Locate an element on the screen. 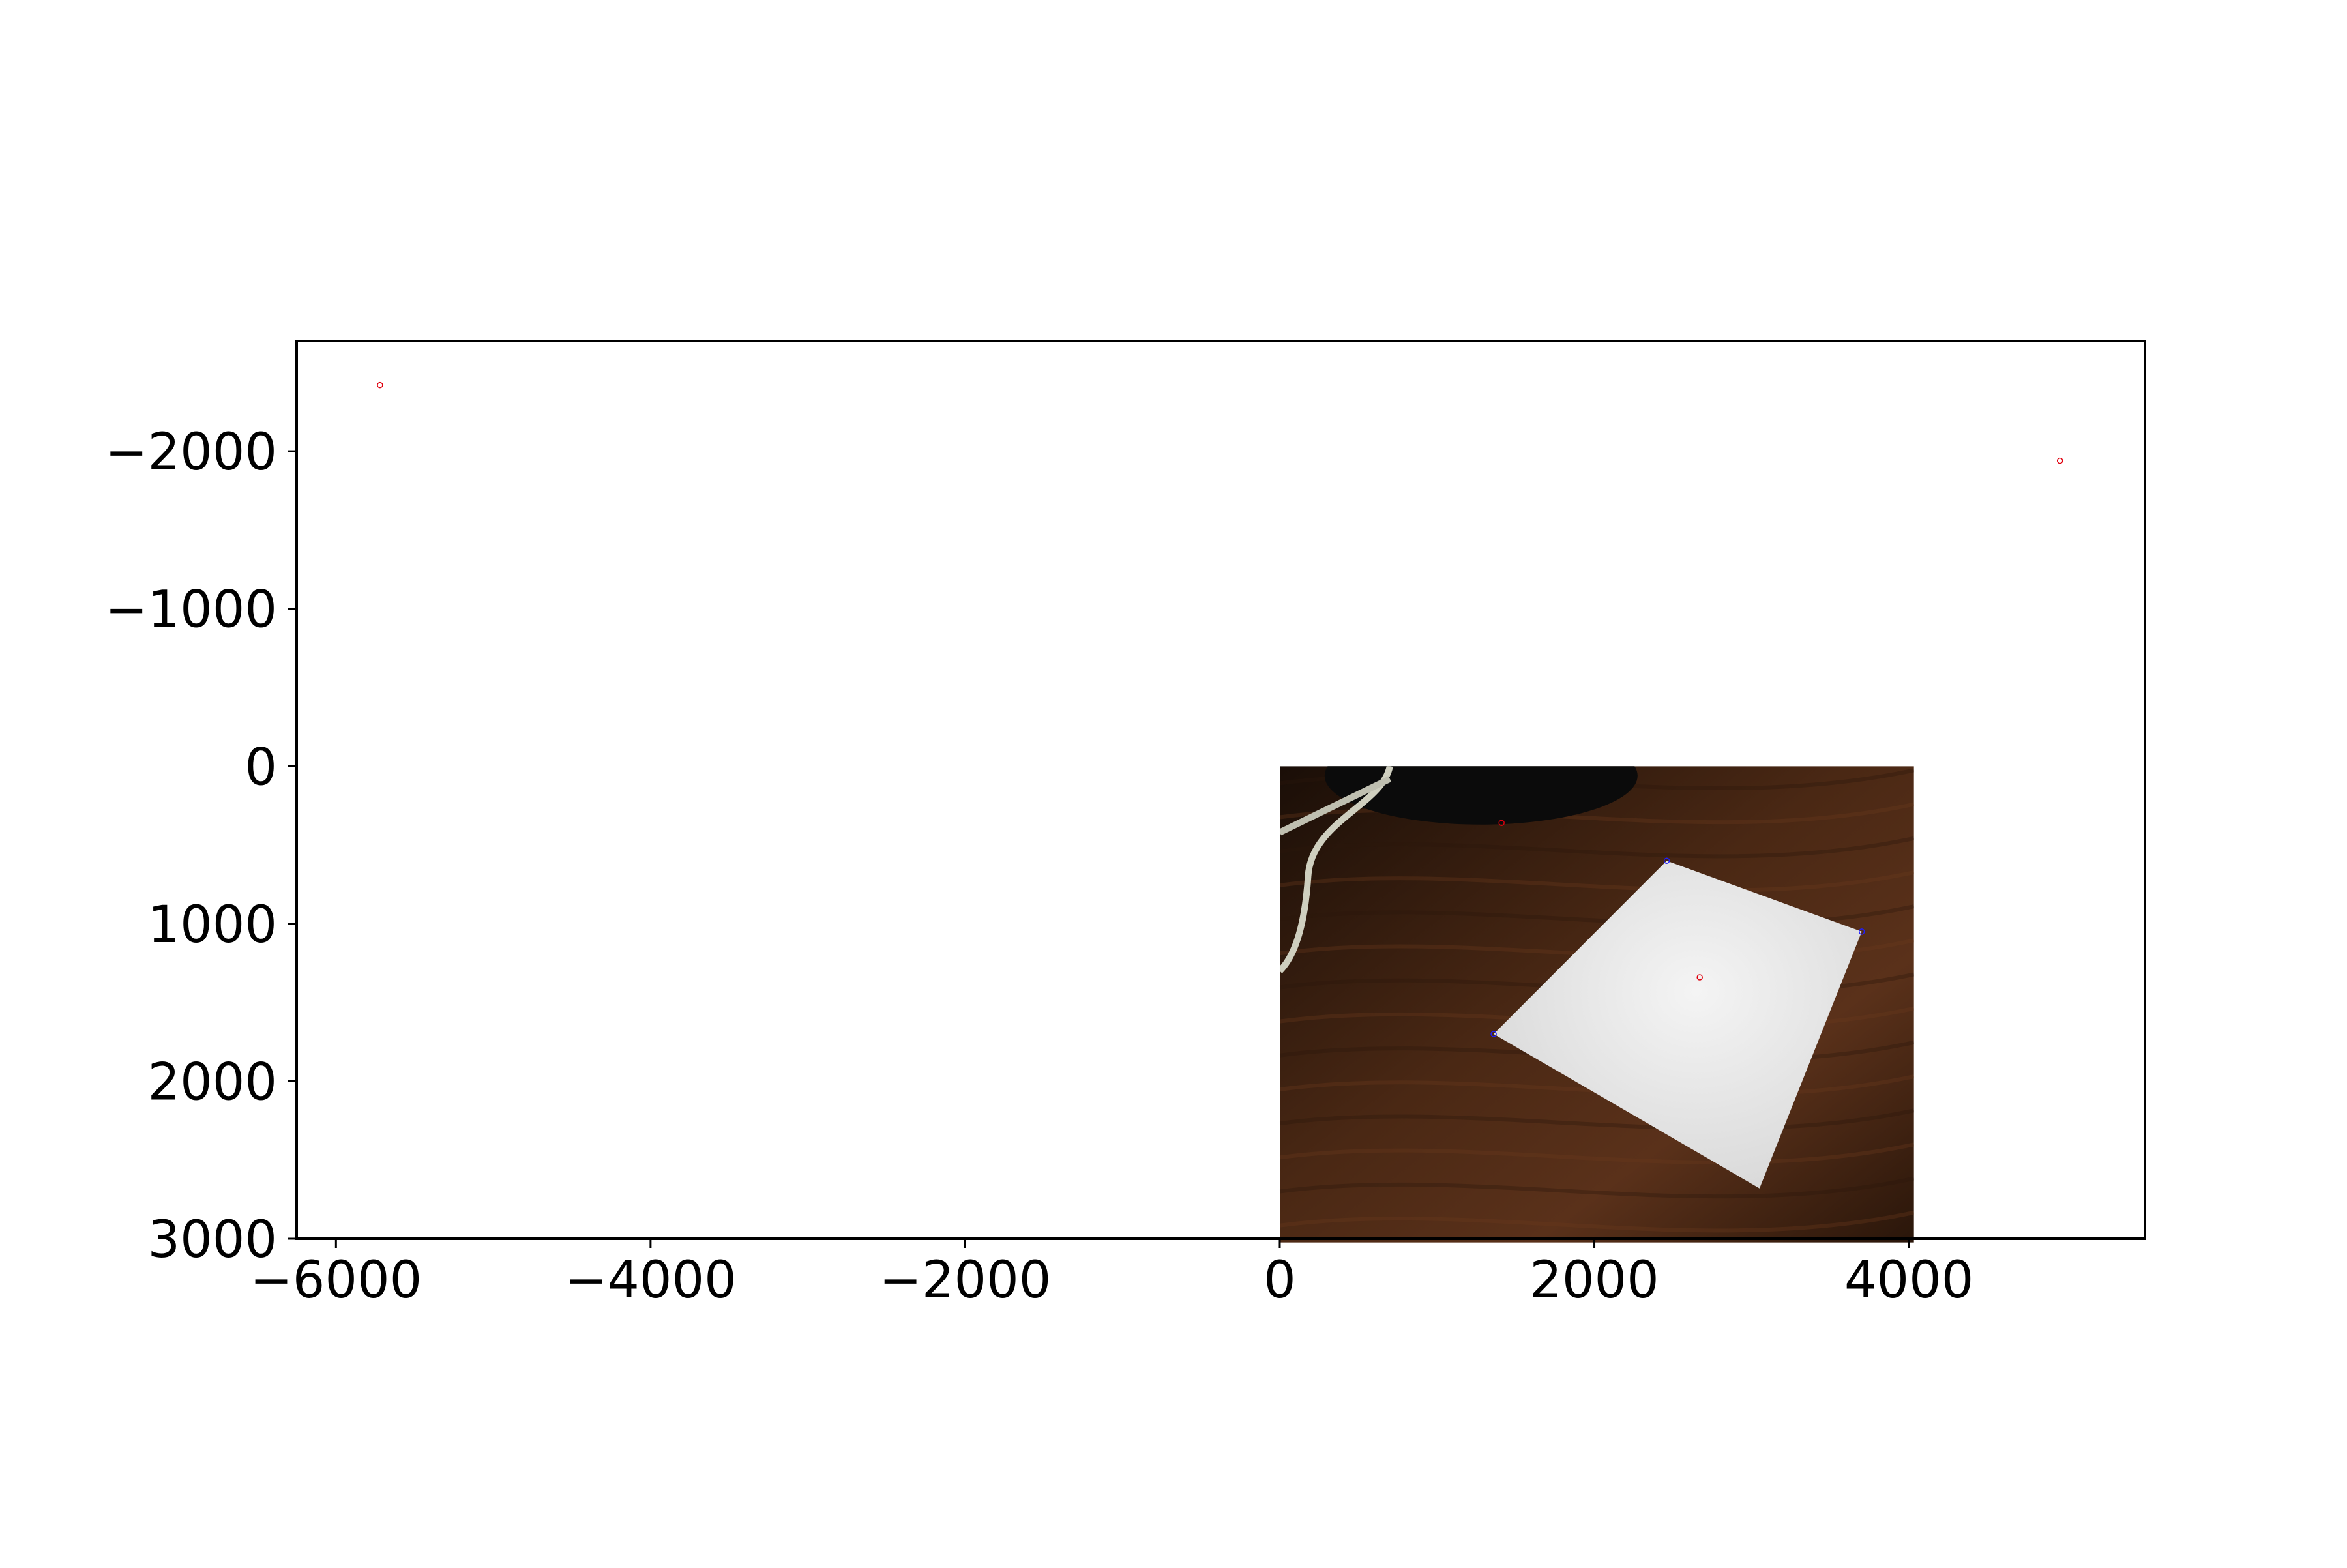  x-tick-label: 0 is located at coordinates (1279, 1281).